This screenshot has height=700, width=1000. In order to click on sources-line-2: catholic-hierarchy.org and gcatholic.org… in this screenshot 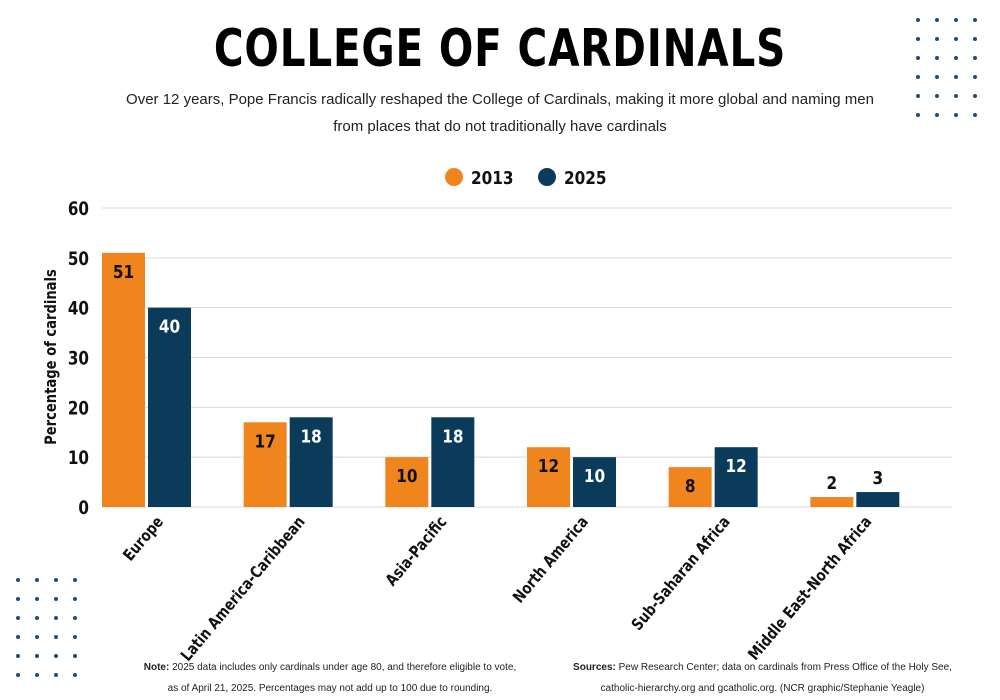, I will do `click(762, 688)`.